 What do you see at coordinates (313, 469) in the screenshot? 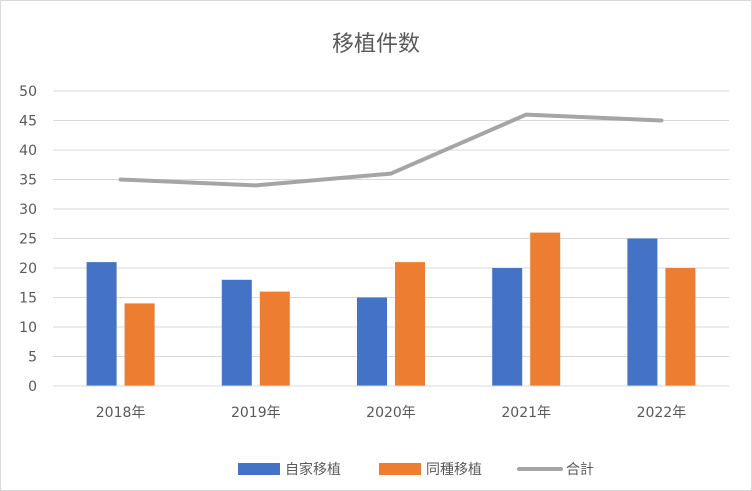
I see `legend-label: 自家移植` at bounding box center [313, 469].